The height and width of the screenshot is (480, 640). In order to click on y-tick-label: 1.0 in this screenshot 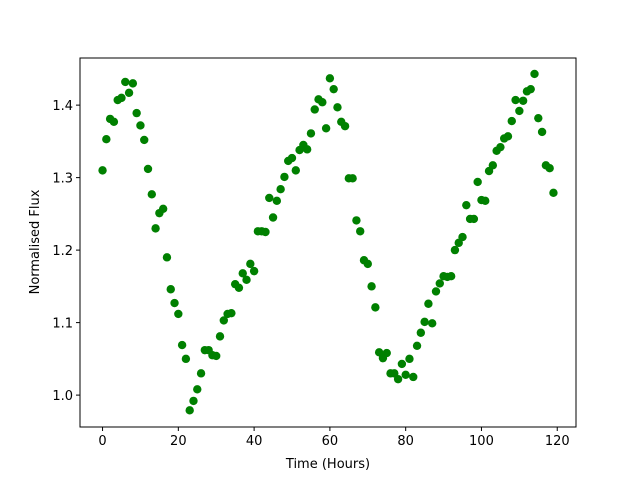, I will do `click(62, 396)`.